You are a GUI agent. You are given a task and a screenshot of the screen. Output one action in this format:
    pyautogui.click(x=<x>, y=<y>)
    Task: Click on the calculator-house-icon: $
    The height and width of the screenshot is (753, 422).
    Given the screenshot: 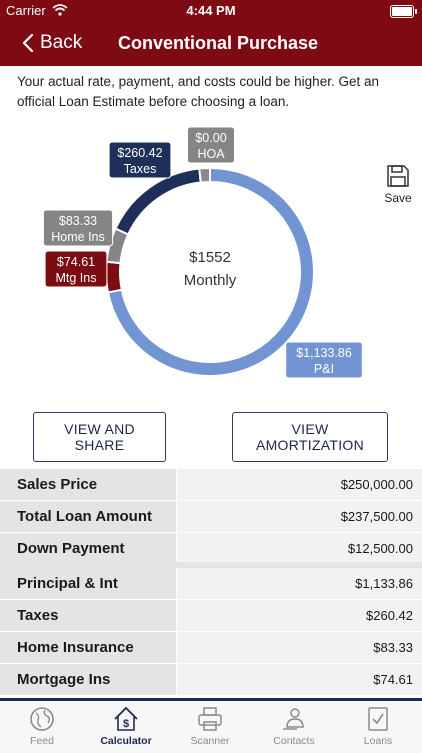 What is the action you would take?
    pyautogui.click(x=126, y=718)
    